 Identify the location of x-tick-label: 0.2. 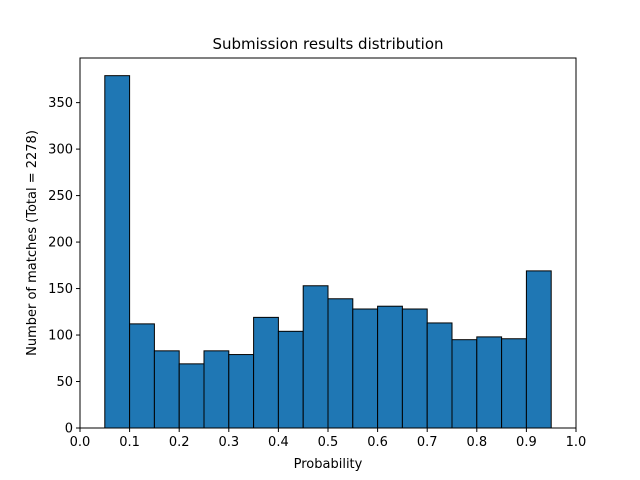
(179, 442).